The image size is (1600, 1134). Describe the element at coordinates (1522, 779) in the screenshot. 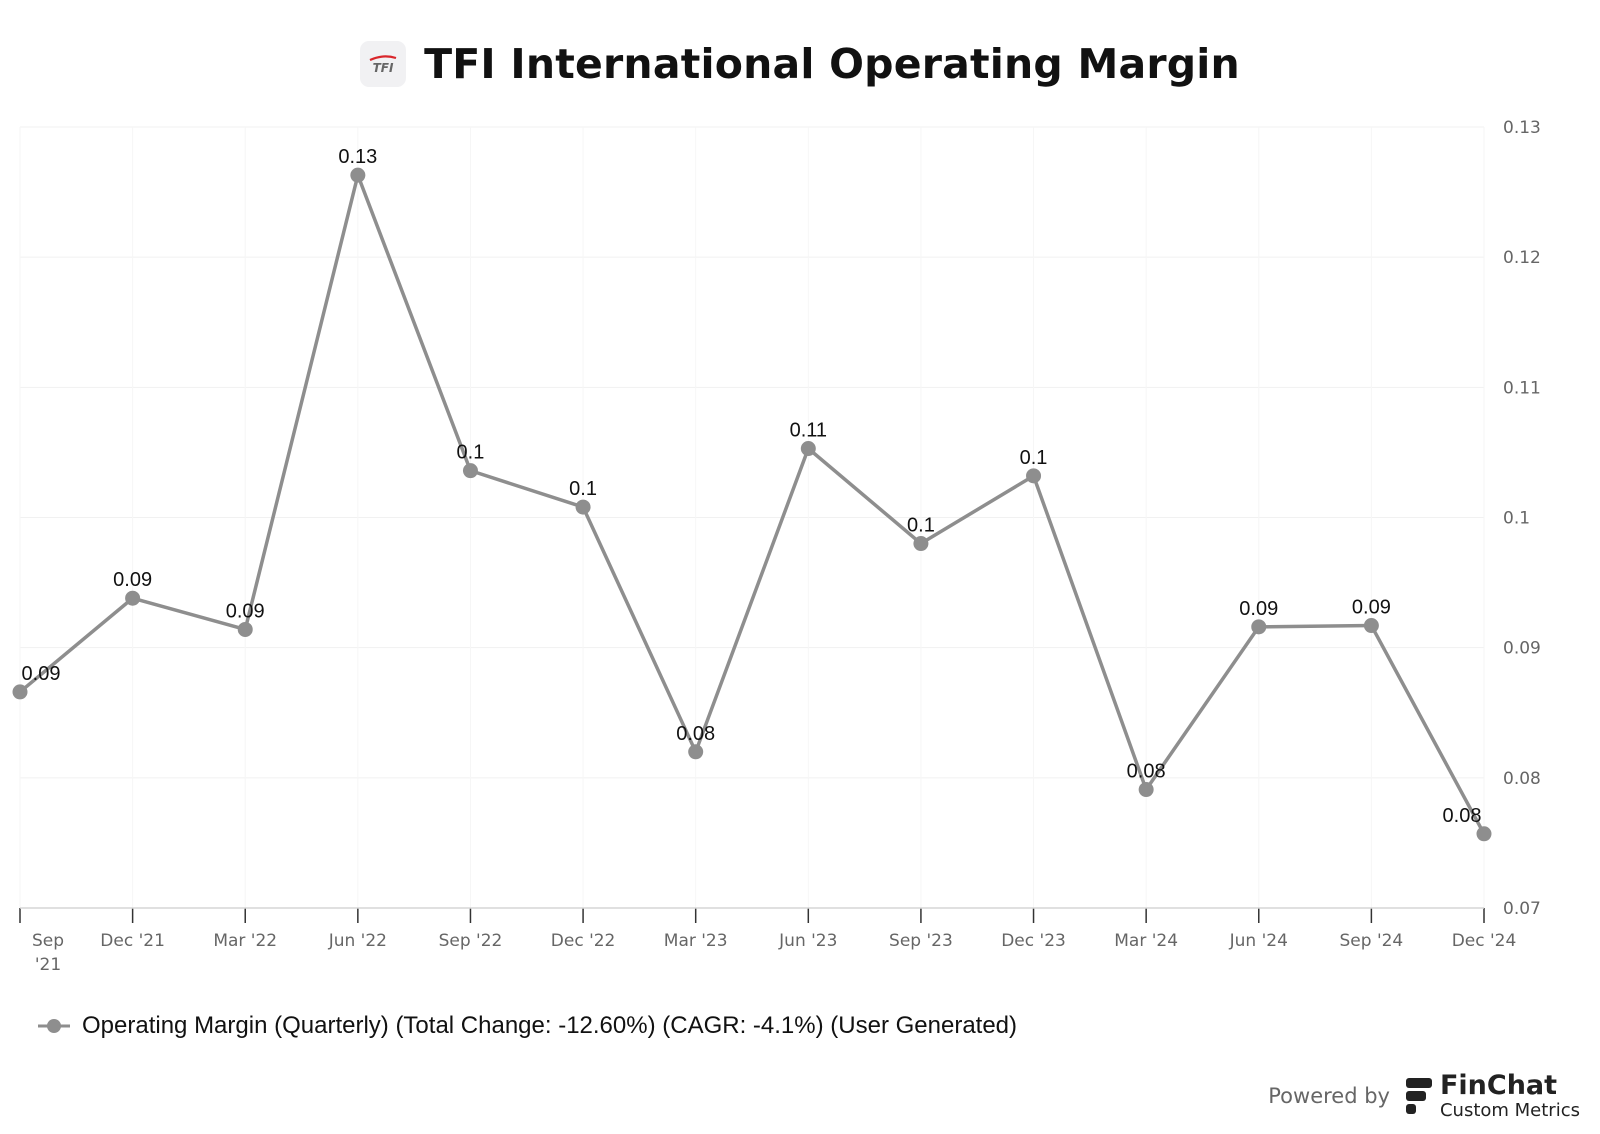

I see `y-tick-label: 0.08` at that location.